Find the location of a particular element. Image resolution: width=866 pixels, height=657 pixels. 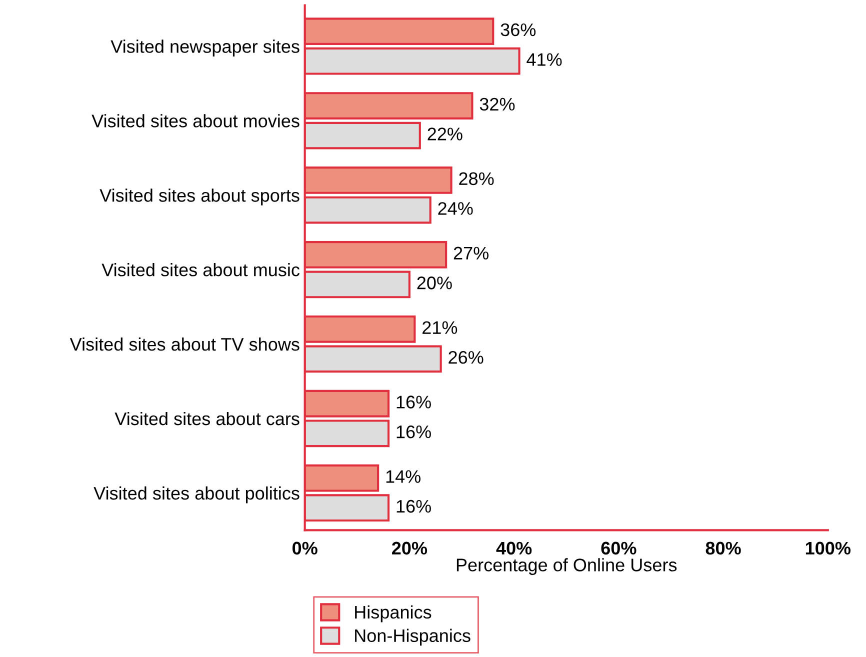

x-tick-label: 80% is located at coordinates (723, 548).